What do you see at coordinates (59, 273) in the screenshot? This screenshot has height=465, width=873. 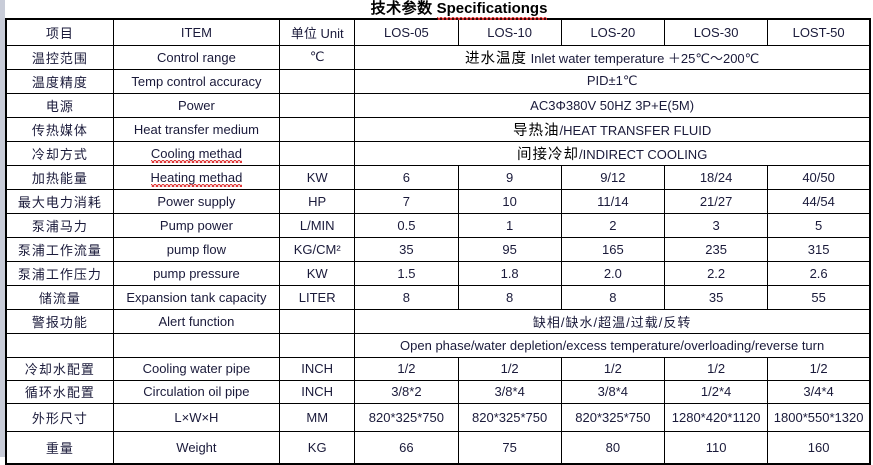 I see `row-label-cn: 泵浦工作压力` at bounding box center [59, 273].